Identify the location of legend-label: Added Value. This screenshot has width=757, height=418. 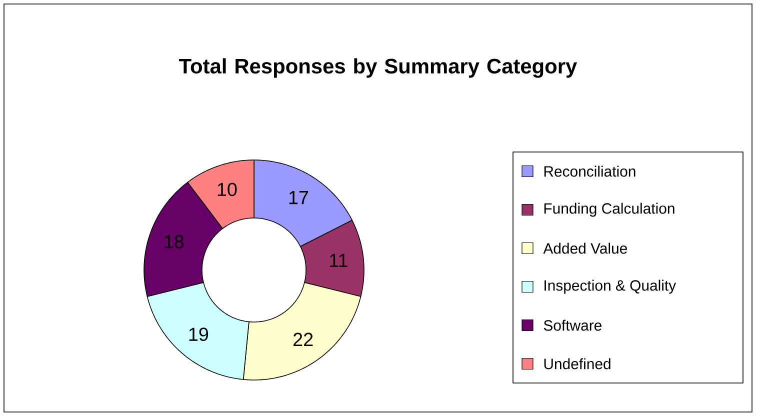
(585, 248).